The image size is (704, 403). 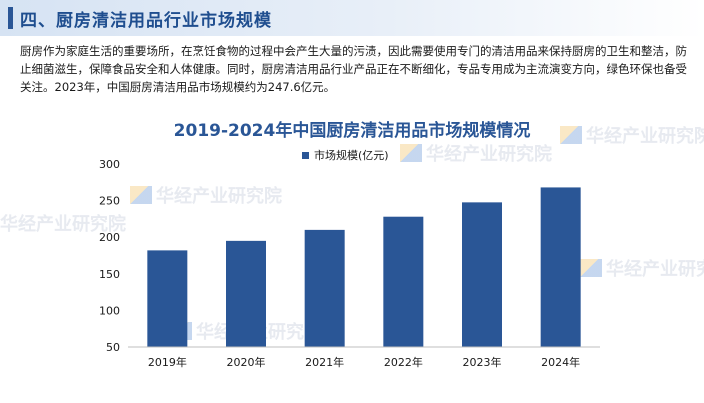 I want to click on legend-label: 市场规模(亿元), so click(x=351, y=155).